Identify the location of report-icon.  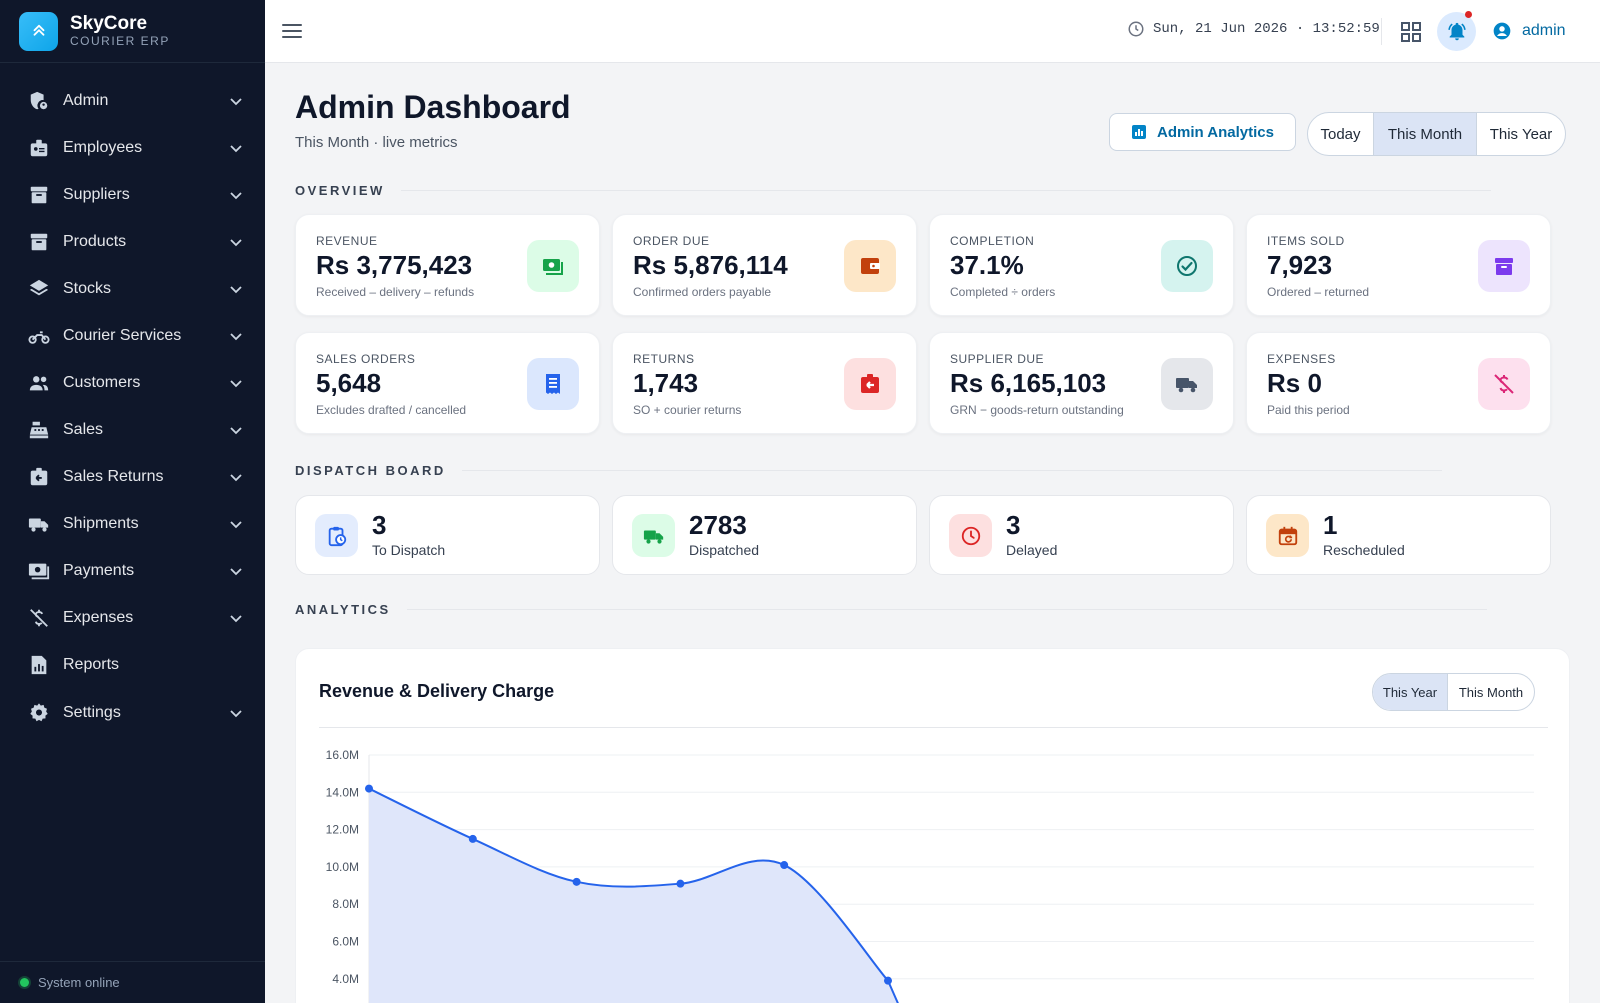
(39, 665).